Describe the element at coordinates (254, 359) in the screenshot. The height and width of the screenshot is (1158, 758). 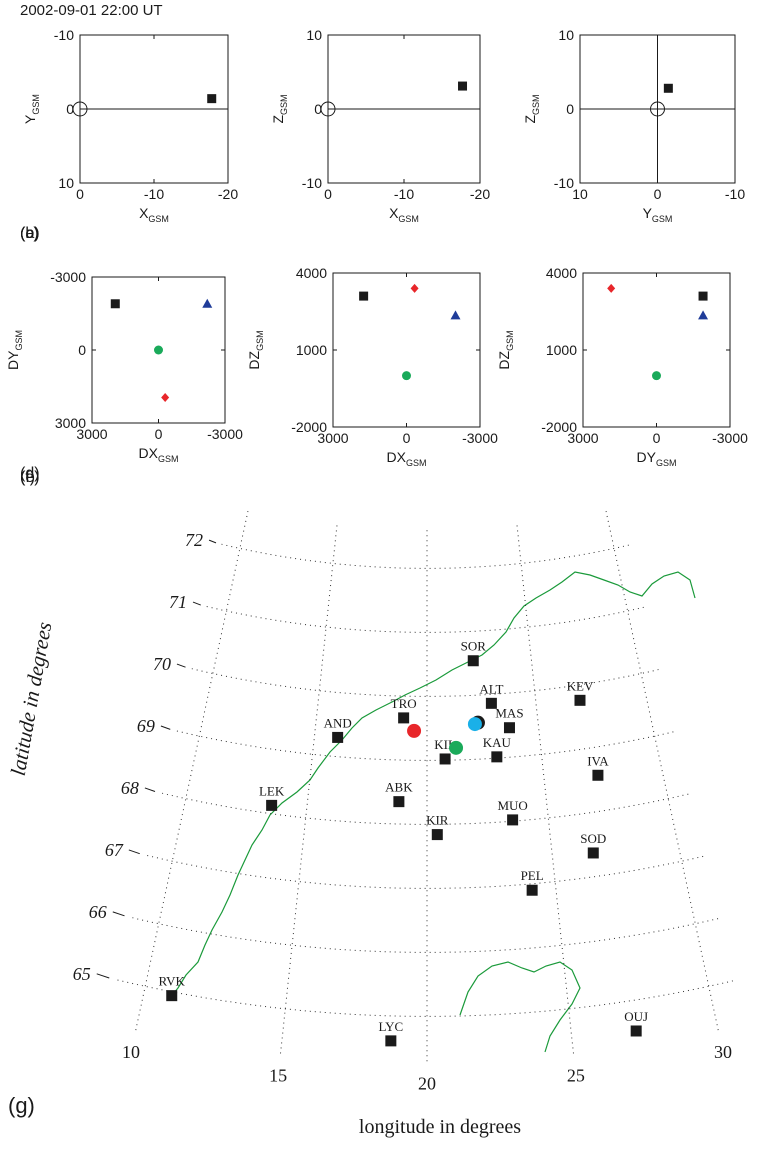
I see `y-axis-label-main: DZ` at that location.